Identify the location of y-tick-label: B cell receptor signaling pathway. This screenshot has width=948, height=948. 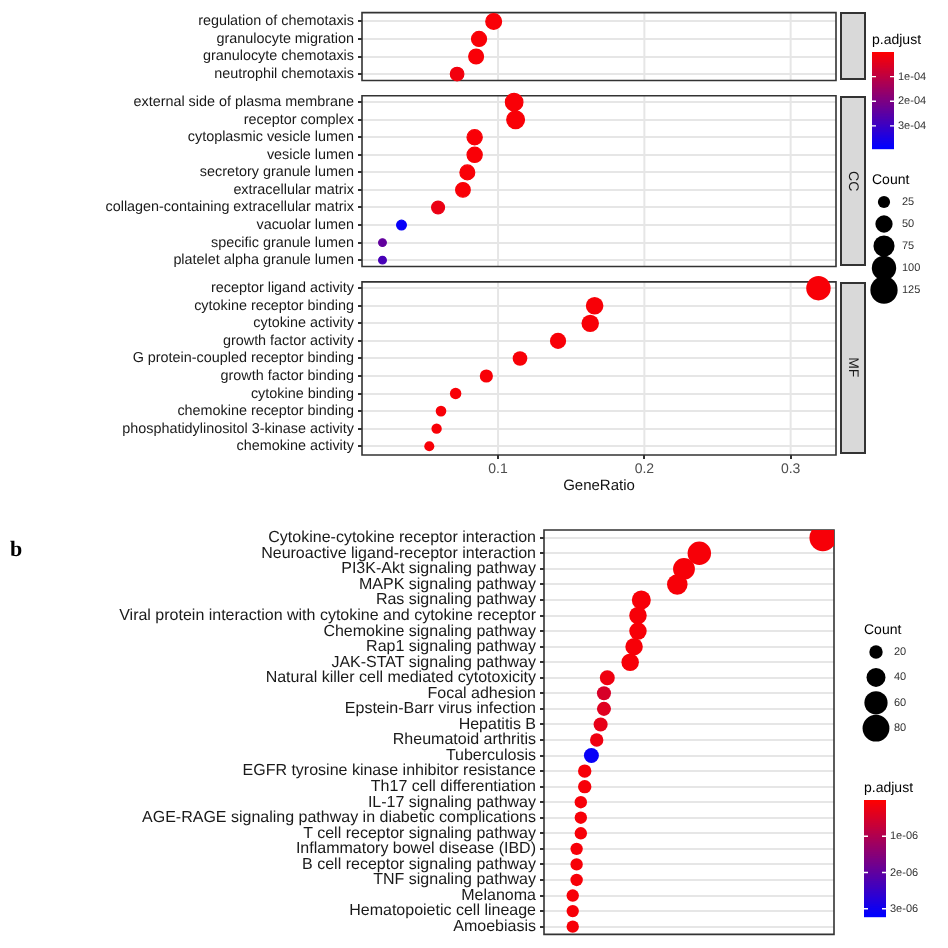
(419, 863).